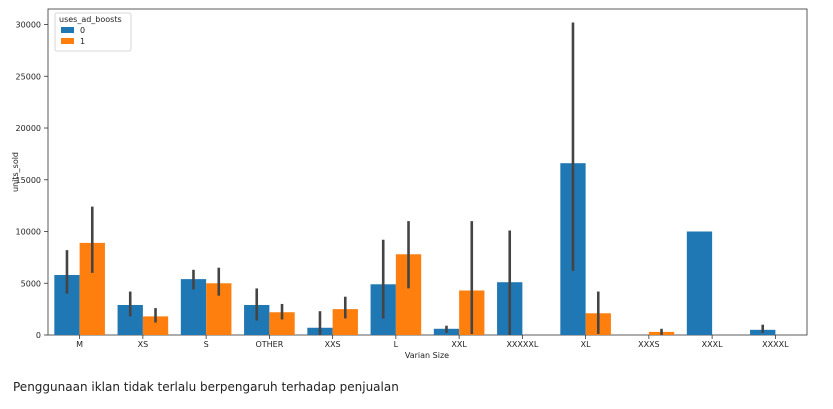 This screenshot has width=833, height=409. I want to click on y-tick-label: 25000, so click(28, 76).